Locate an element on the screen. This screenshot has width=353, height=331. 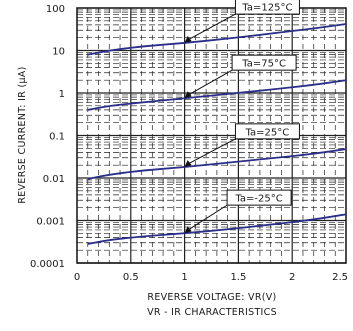
x-tick-label: 1.5 is located at coordinates (238, 277).